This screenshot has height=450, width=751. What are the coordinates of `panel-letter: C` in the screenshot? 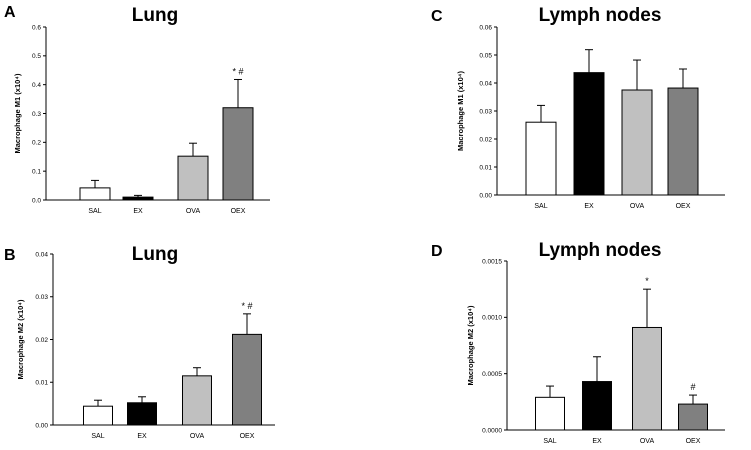 It's located at (437, 16).